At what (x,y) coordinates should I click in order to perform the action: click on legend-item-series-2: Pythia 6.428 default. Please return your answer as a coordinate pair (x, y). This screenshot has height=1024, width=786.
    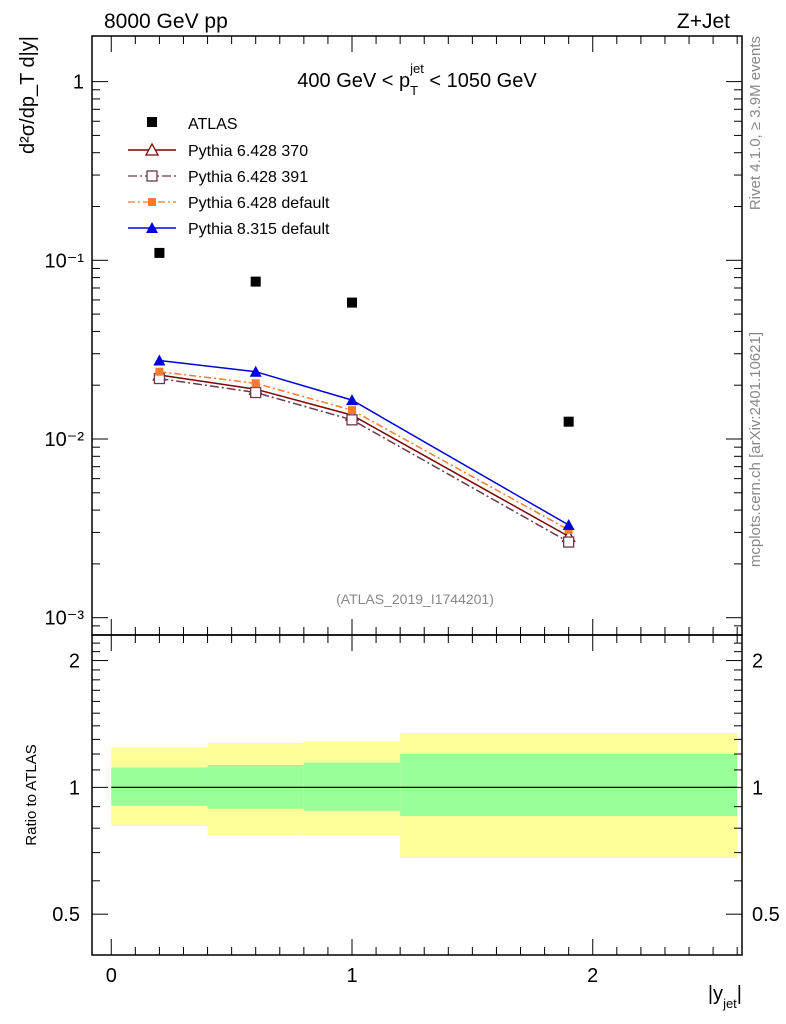
    Looking at the image, I should click on (229, 203).